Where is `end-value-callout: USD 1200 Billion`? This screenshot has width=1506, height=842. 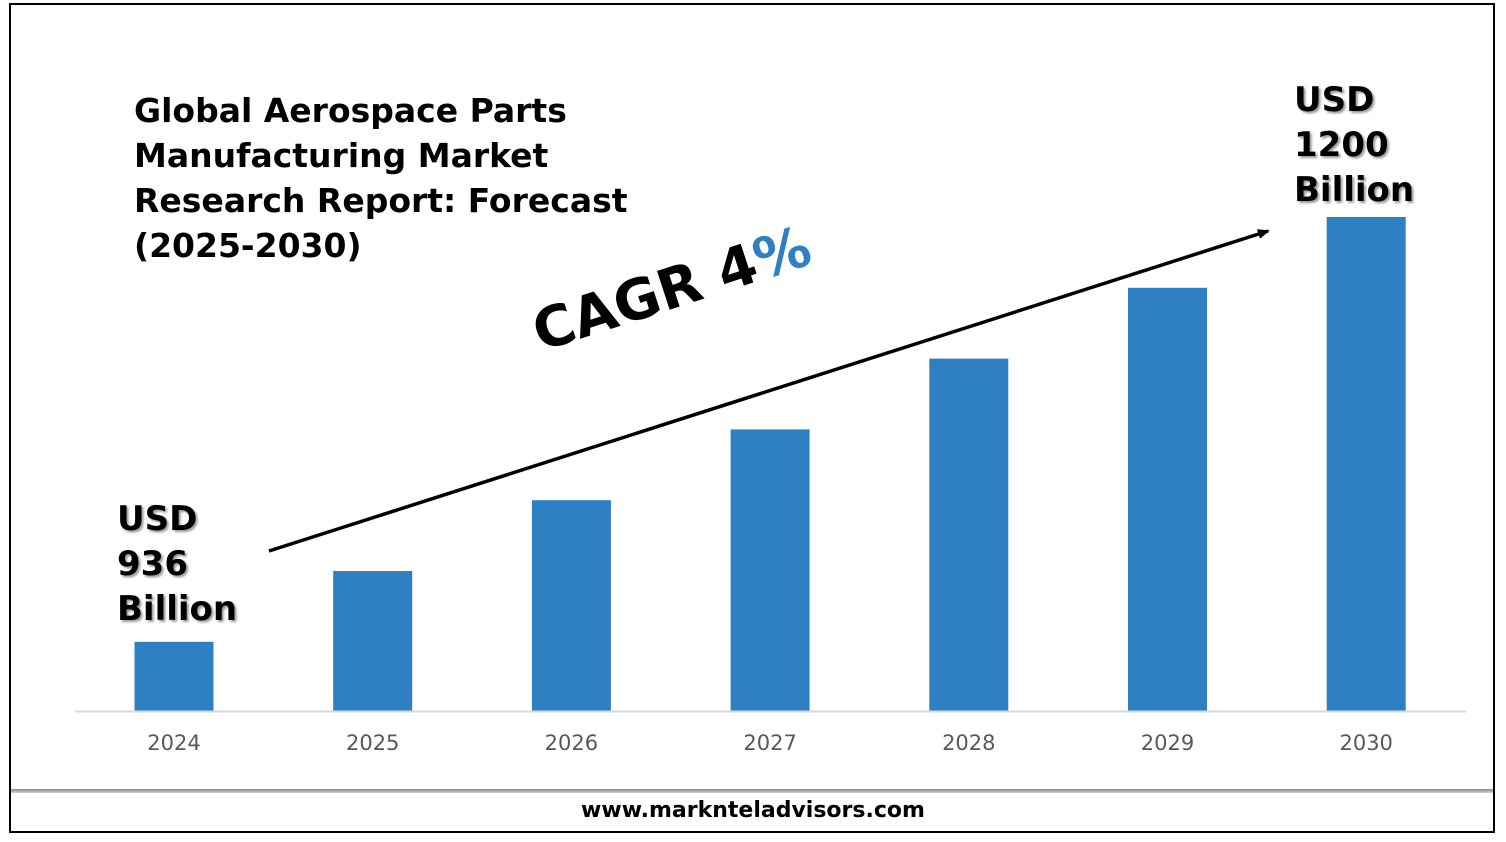
end-value-callout: USD 1200 Billion is located at coordinates (1354, 145).